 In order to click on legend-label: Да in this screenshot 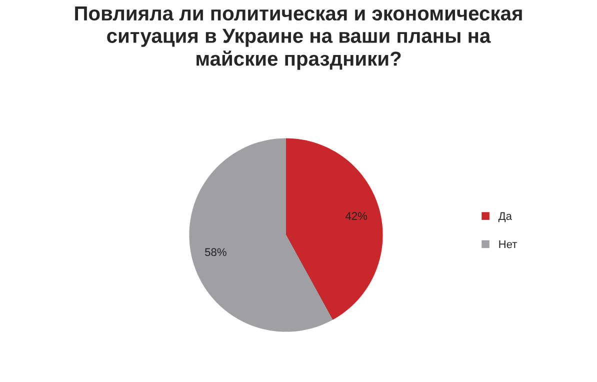, I will do `click(505, 217)`.